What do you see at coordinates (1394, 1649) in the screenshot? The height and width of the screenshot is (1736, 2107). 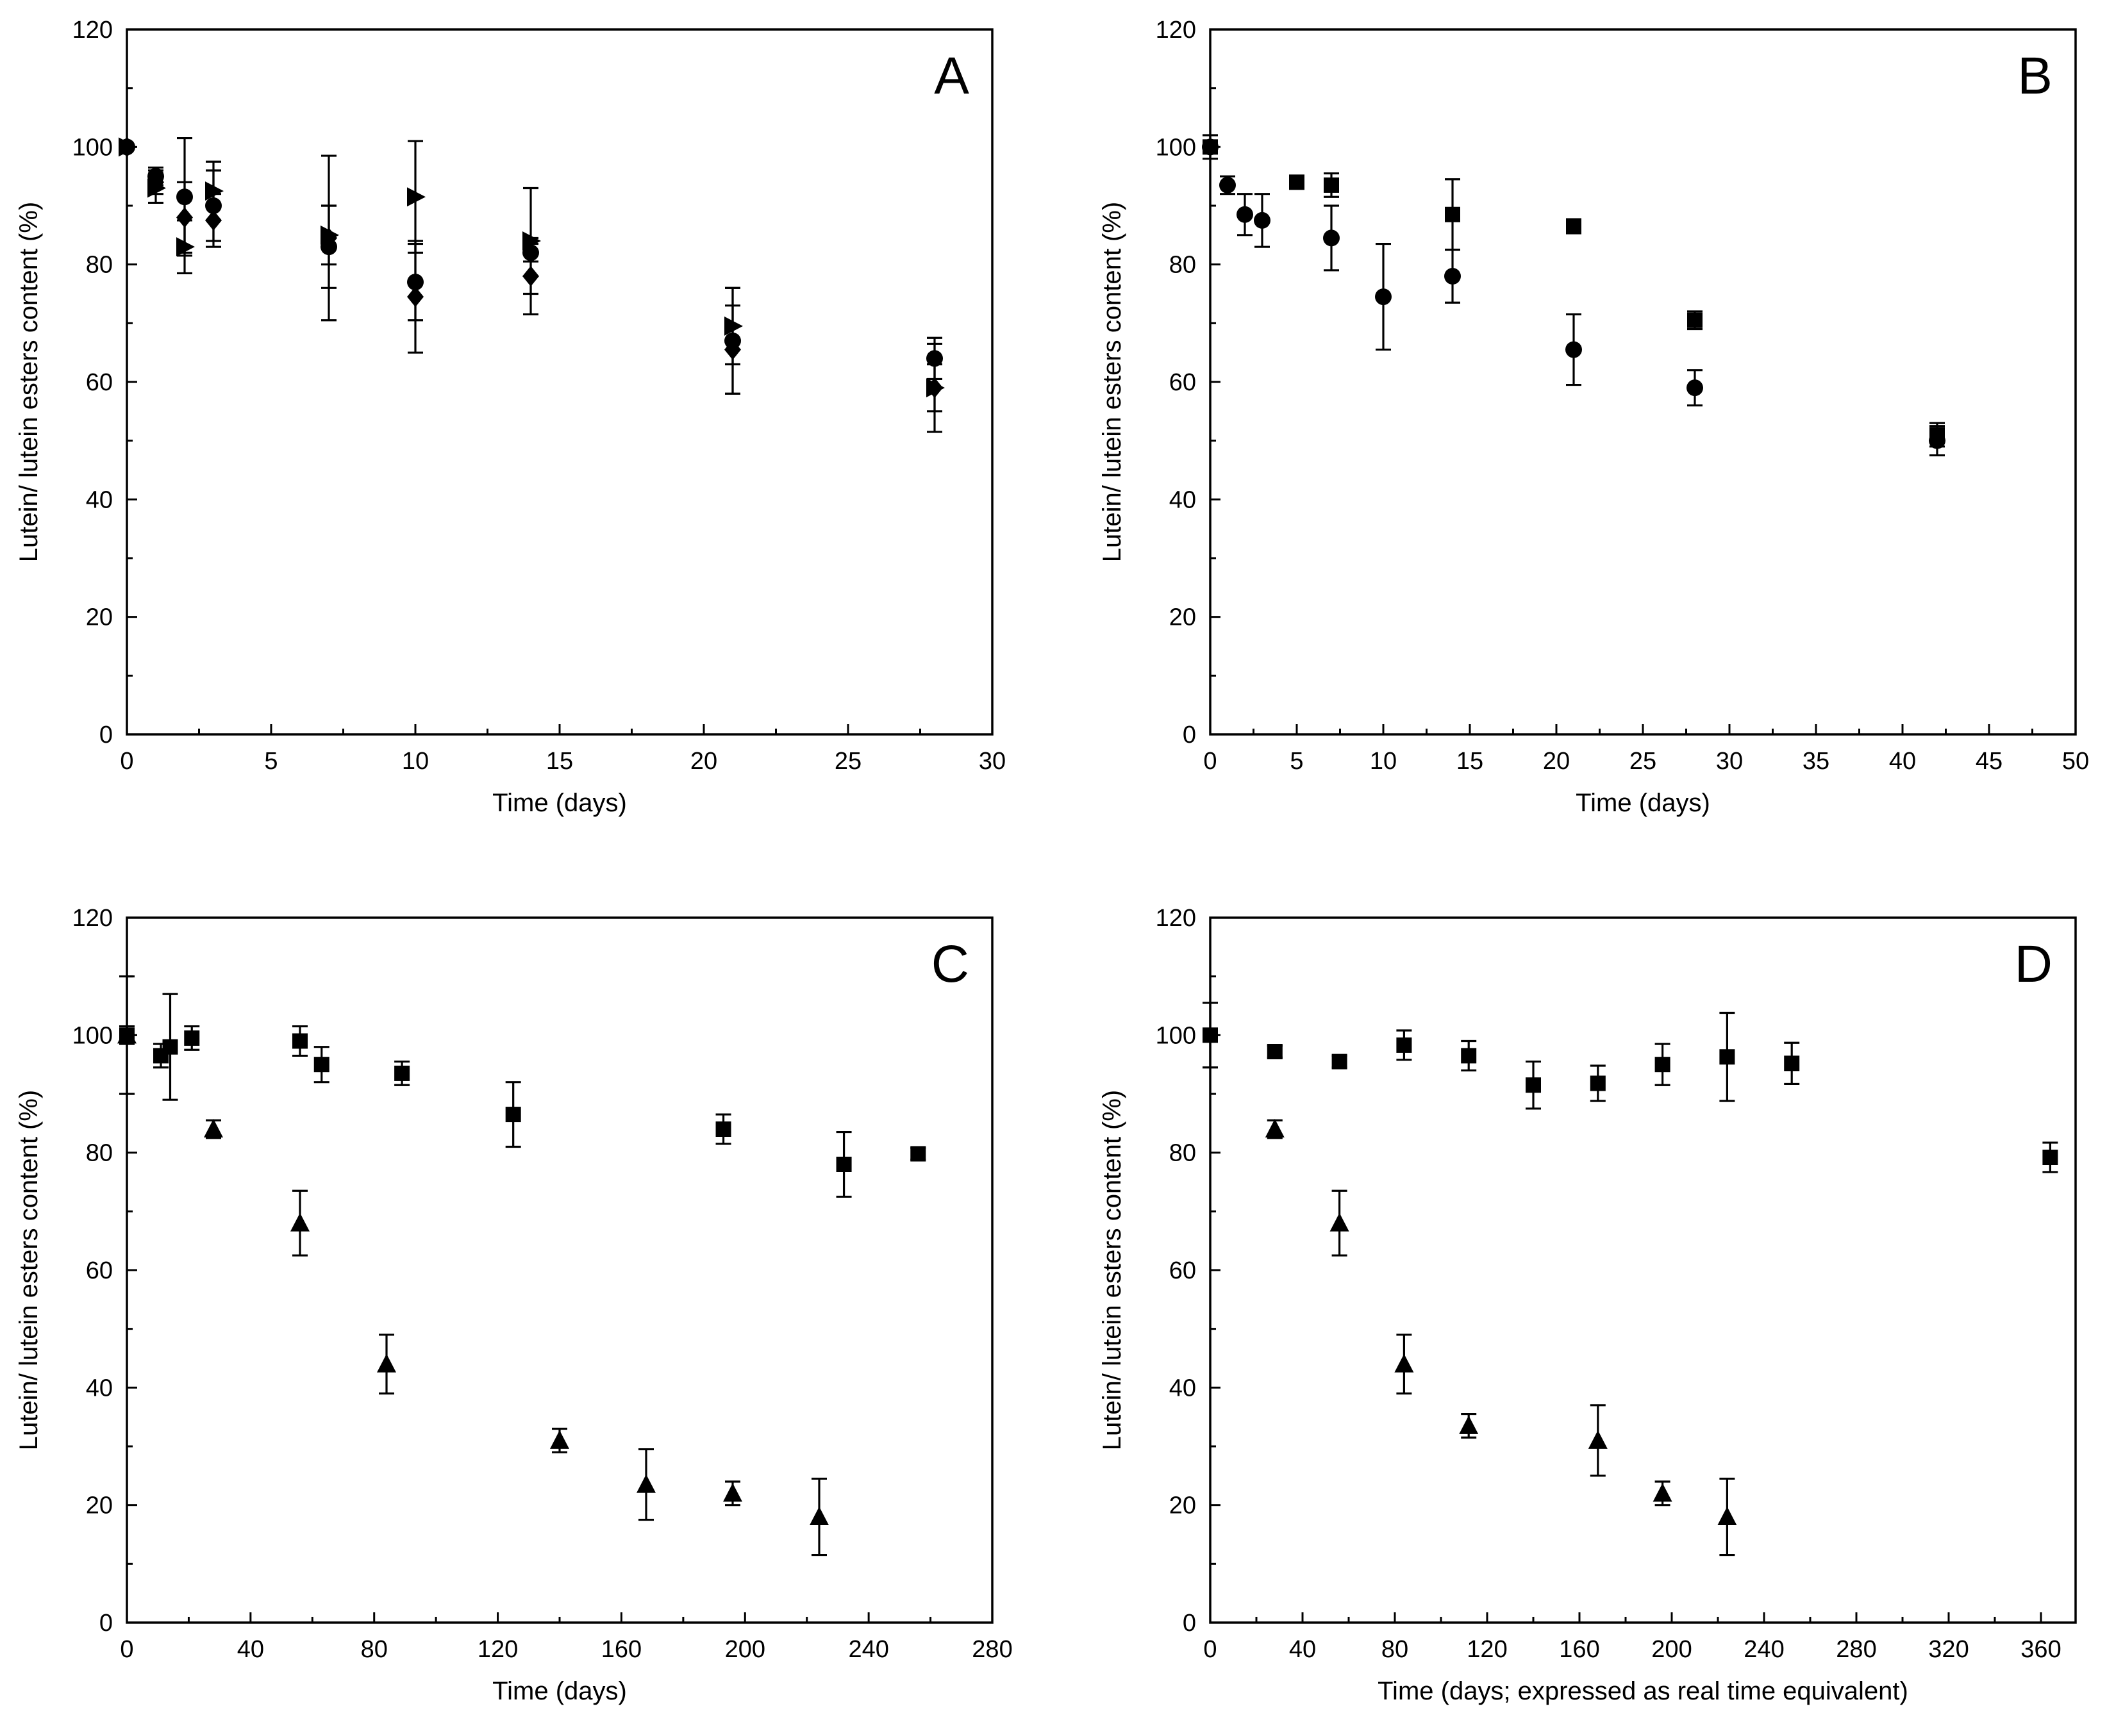 I see `x-tick-label: 80` at bounding box center [1394, 1649].